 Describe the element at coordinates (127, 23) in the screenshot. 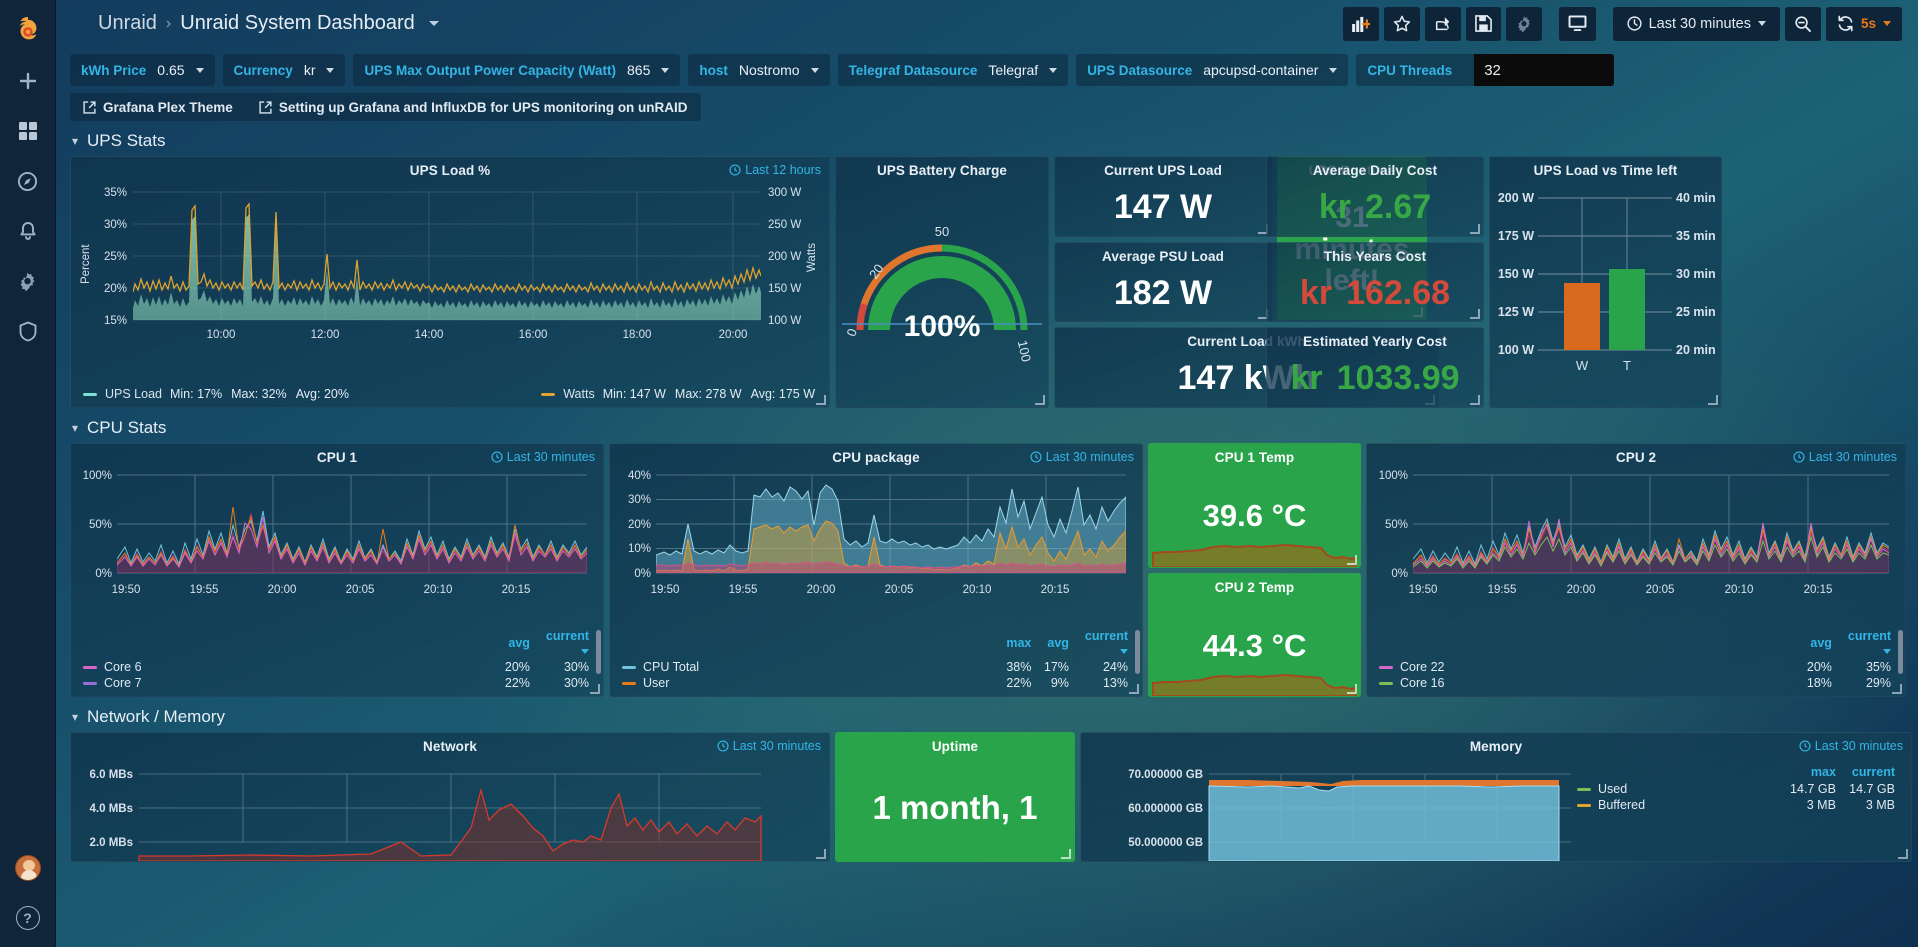

I see `breadcrumb-folder: Unraid` at that location.